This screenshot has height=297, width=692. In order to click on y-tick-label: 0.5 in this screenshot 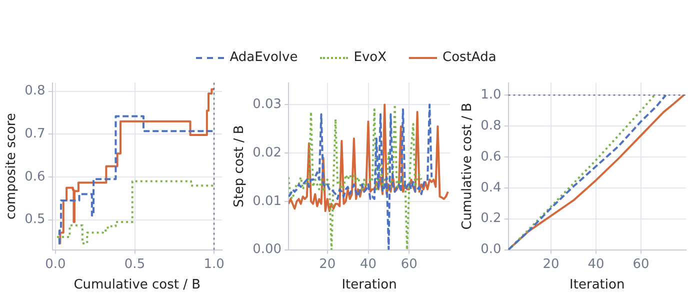, I will do `click(35, 220)`.